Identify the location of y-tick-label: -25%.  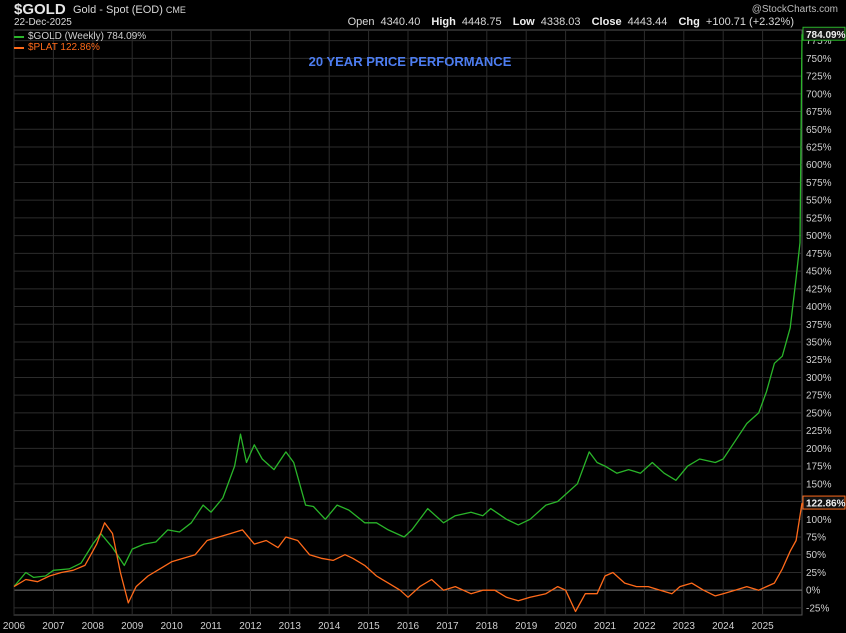
(817, 608).